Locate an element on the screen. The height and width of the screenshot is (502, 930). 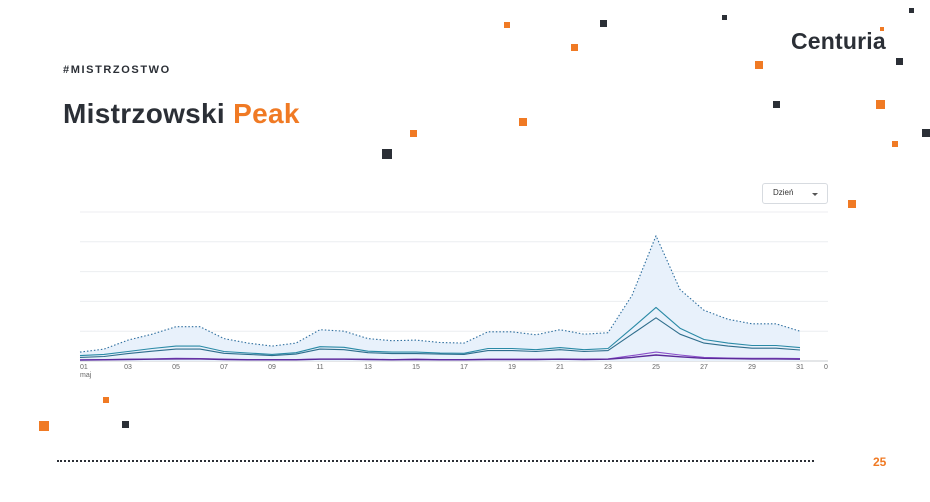
series-line-teal is located at coordinates (440, 331).